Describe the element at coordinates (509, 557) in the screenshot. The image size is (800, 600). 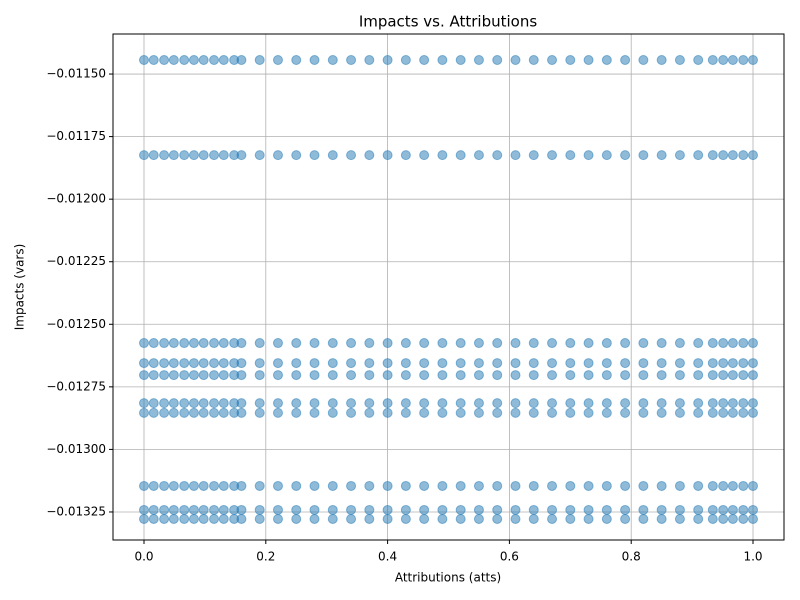
I see `x-tick-label: 0.6` at that location.